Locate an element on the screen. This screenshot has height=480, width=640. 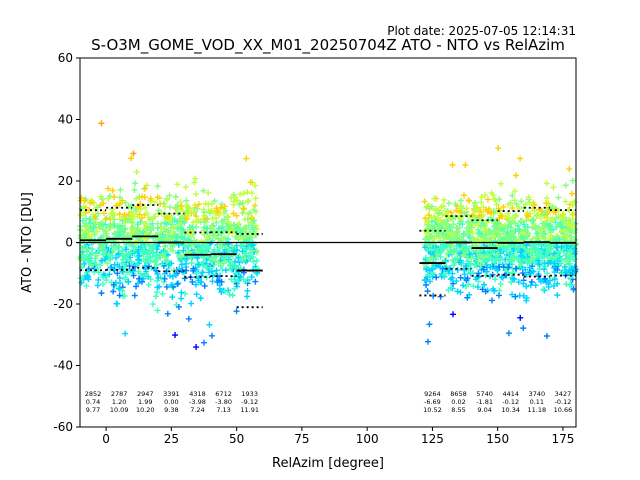
bin-count-label: 9264 is located at coordinates (432, 394).